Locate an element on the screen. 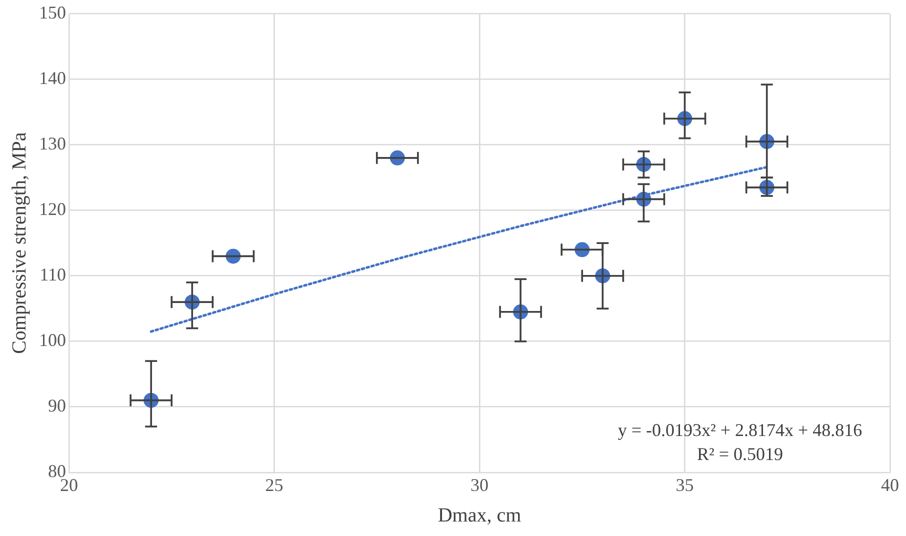 The width and height of the screenshot is (906, 536). y-tick-label: 150 is located at coordinates (52, 12).